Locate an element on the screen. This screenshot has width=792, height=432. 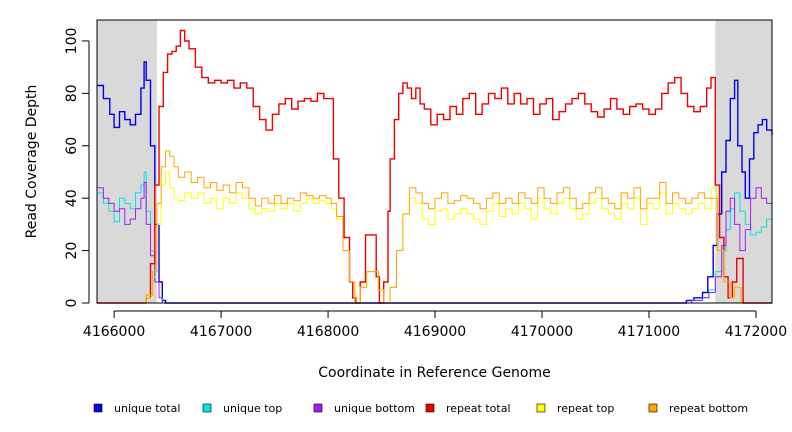
x-tick-label: 4166000 is located at coordinates (114, 332).